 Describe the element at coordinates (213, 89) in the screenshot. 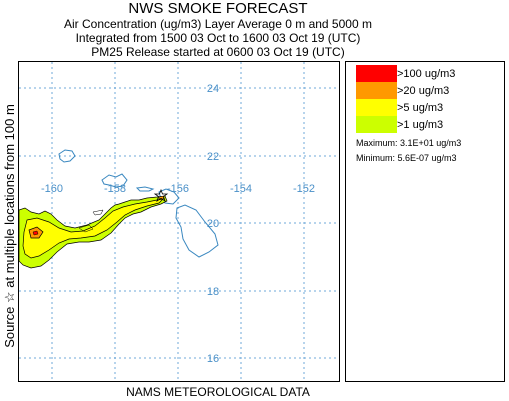

I see `lat-label-24: 24` at that location.